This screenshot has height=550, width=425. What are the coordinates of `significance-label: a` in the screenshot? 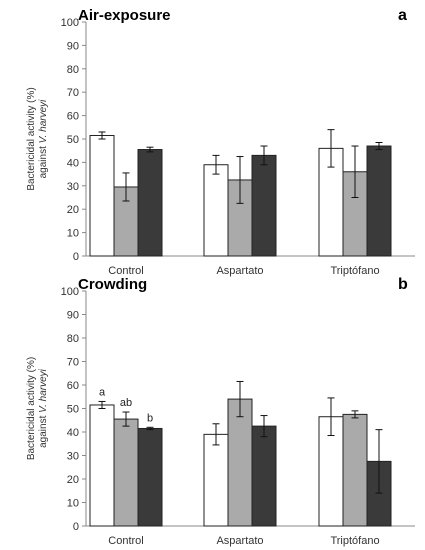 It's located at (102, 392).